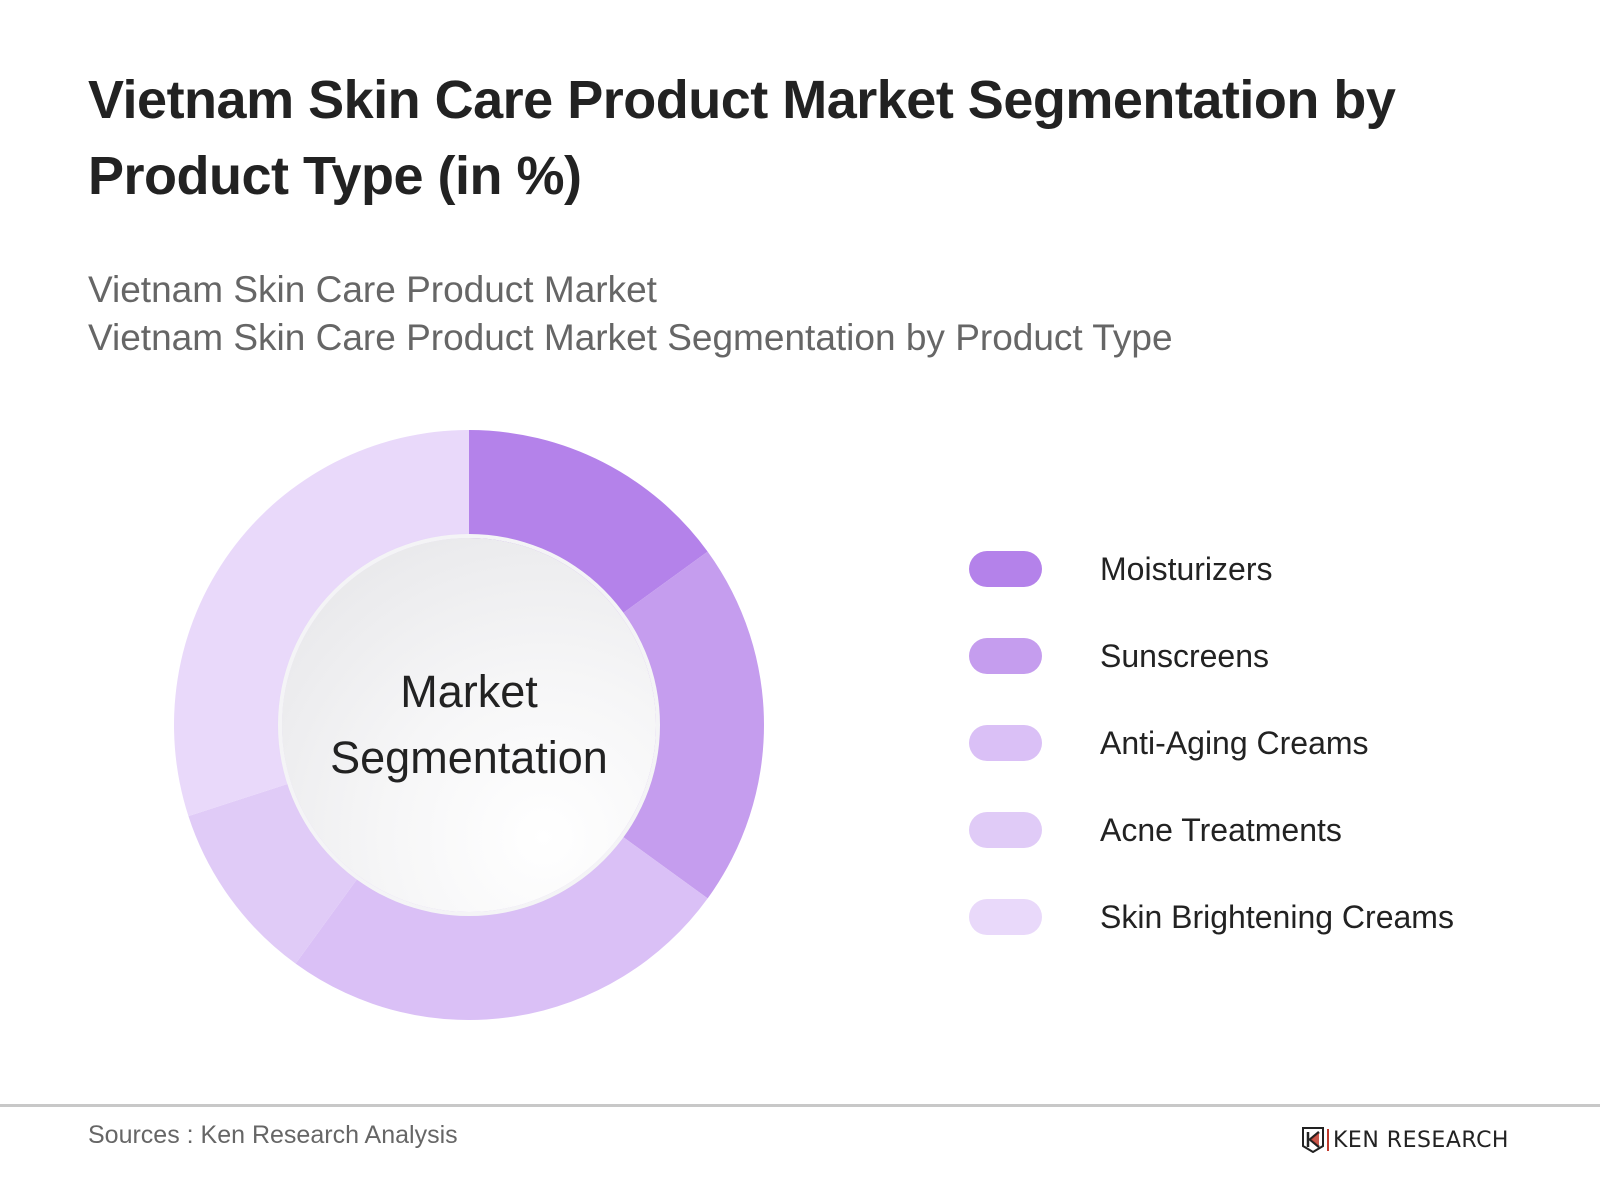 Image resolution: width=1600 pixels, height=1200 pixels. I want to click on donut-segment-sunscreens, so click(689, 725).